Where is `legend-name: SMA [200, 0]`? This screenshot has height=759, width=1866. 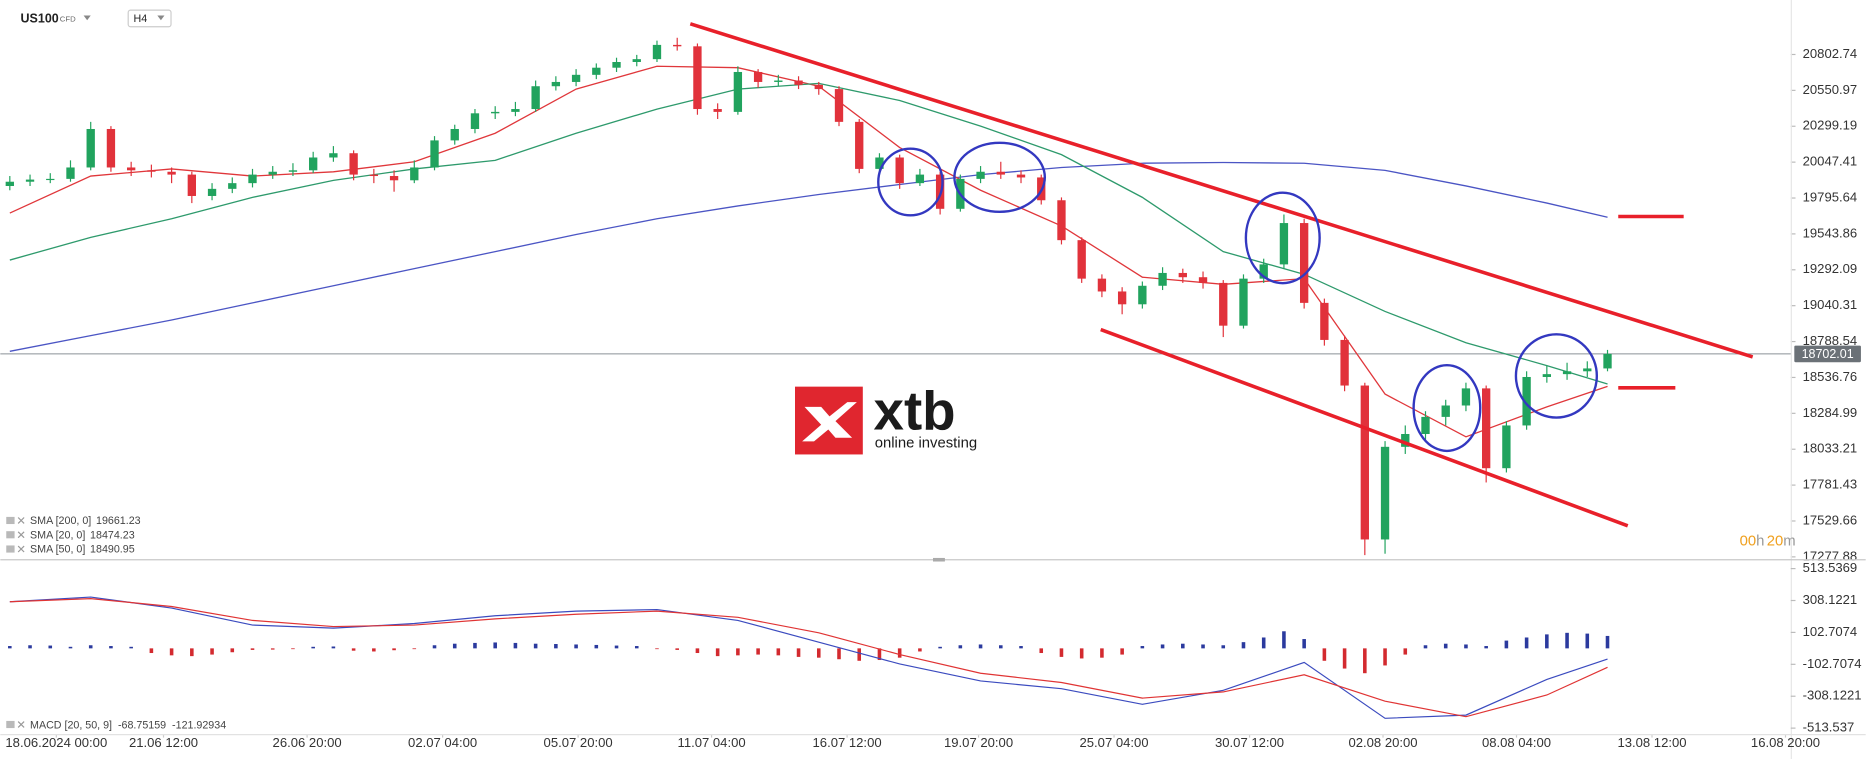 legend-name: SMA [200, 0] is located at coordinates (60, 521).